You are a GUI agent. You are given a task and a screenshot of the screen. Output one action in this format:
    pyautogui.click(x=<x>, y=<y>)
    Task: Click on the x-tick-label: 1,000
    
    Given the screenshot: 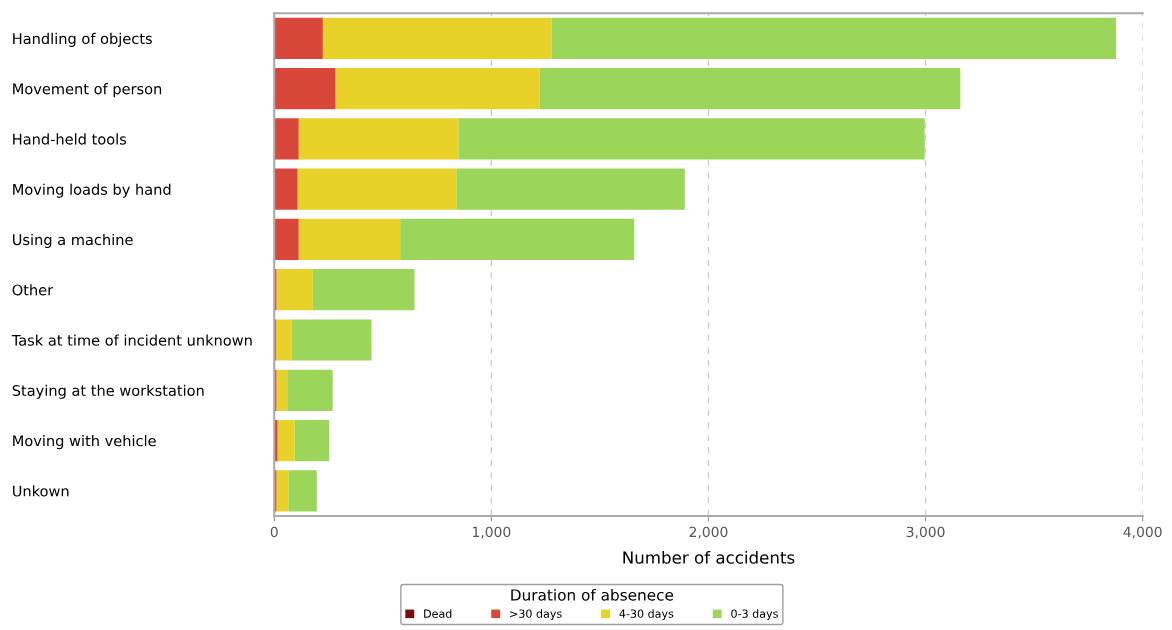 What is the action you would take?
    pyautogui.click(x=492, y=532)
    